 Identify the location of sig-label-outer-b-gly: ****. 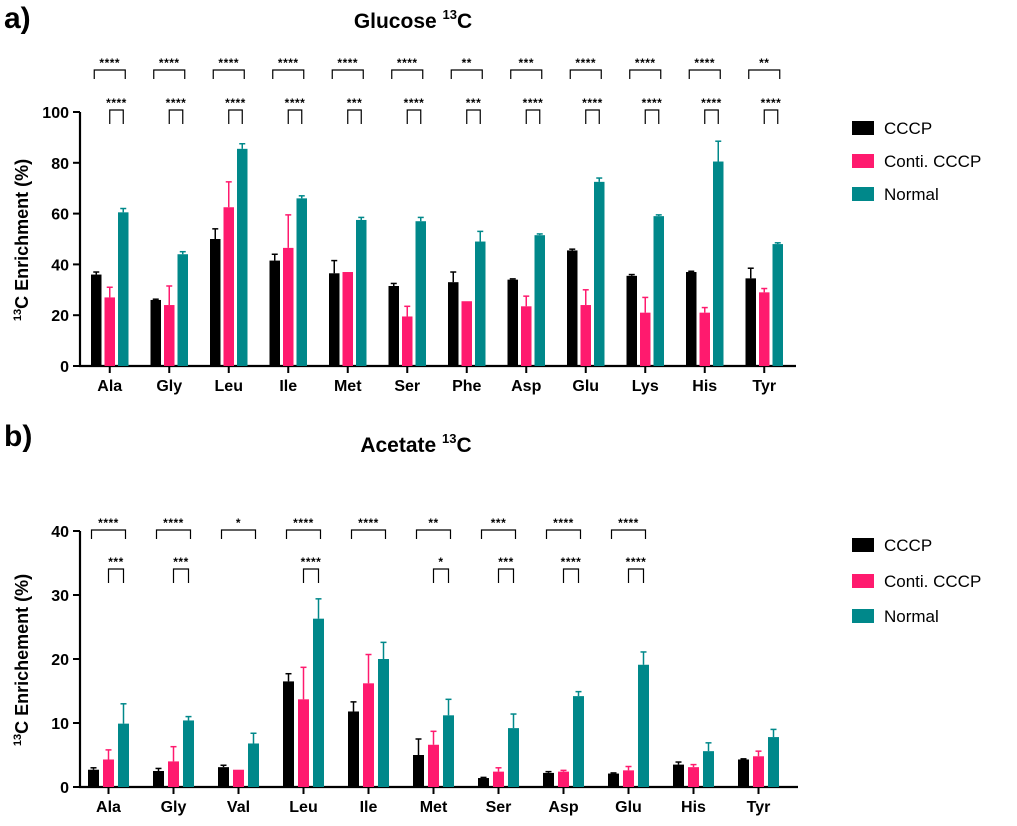
(173, 523).